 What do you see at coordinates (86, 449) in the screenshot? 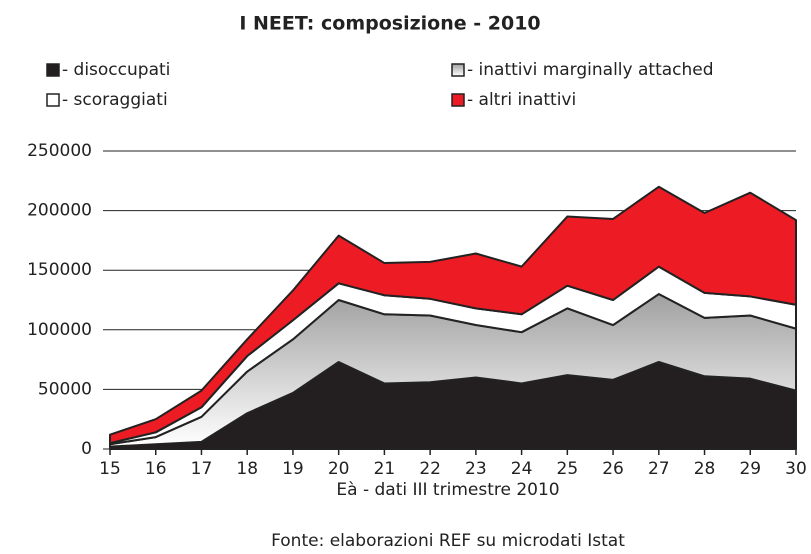
I see `y-tick-label: 0` at bounding box center [86, 449].